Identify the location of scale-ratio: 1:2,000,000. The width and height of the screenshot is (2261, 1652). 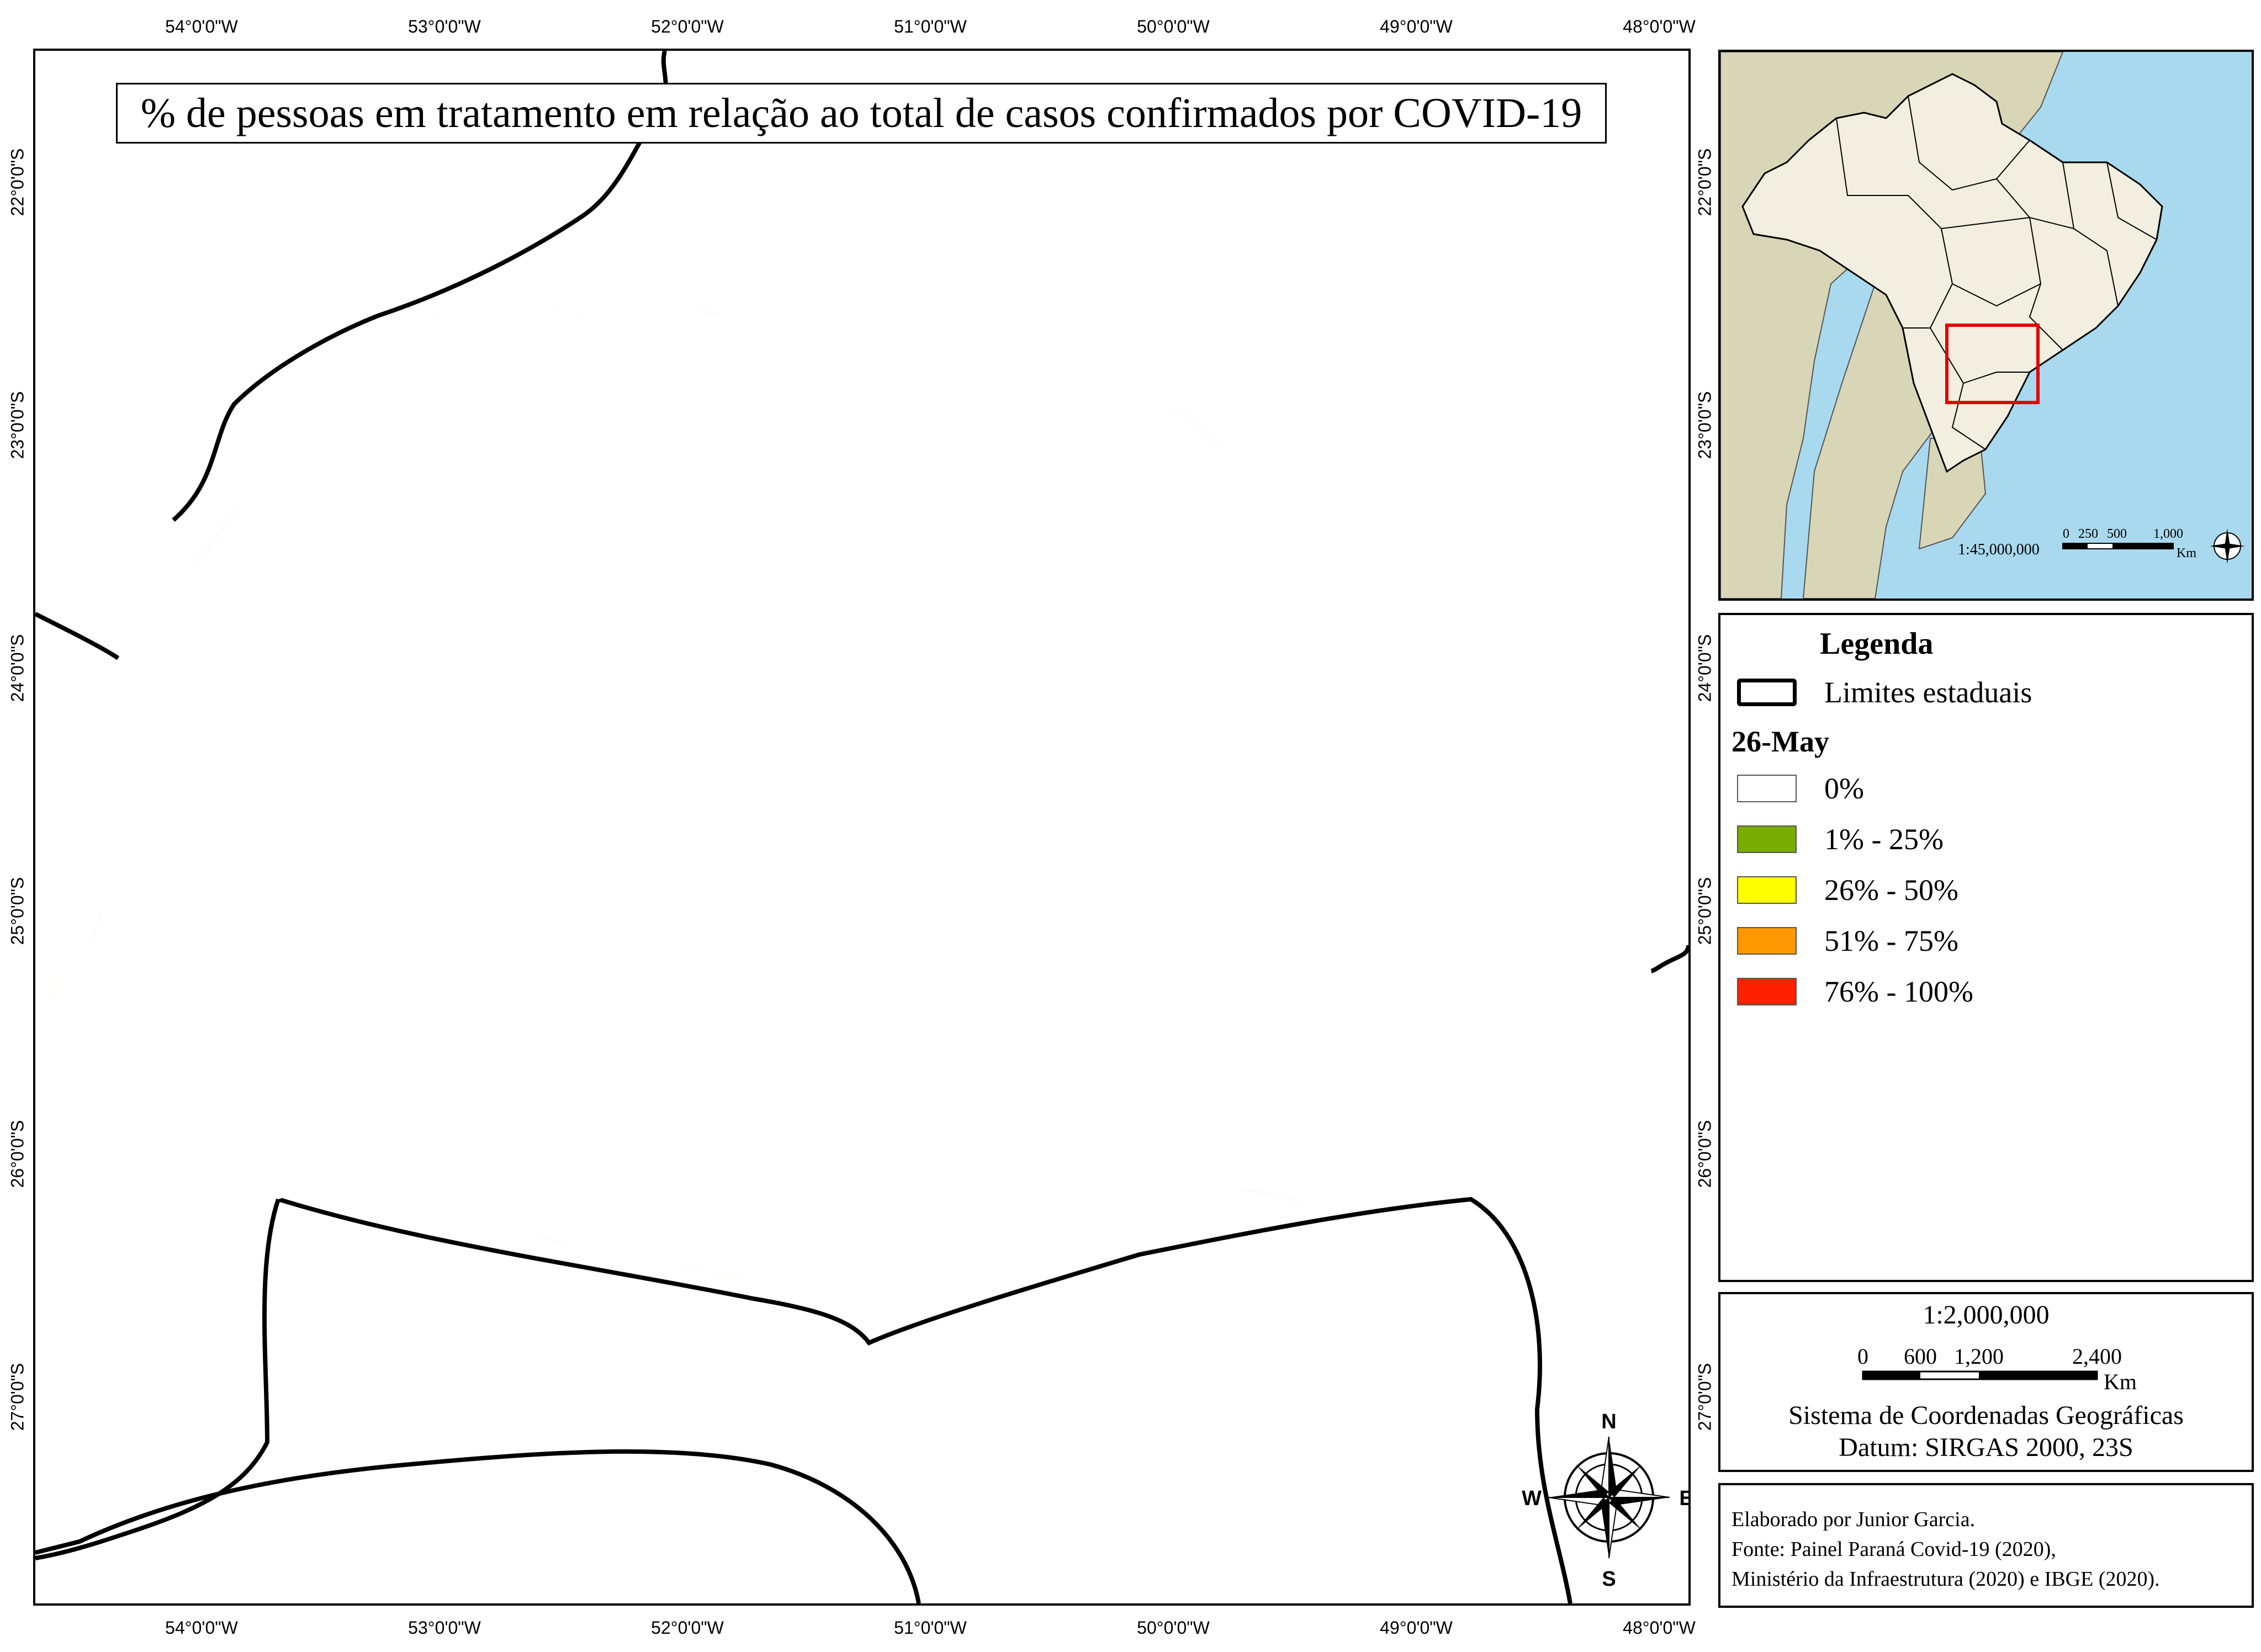
(1987, 1315).